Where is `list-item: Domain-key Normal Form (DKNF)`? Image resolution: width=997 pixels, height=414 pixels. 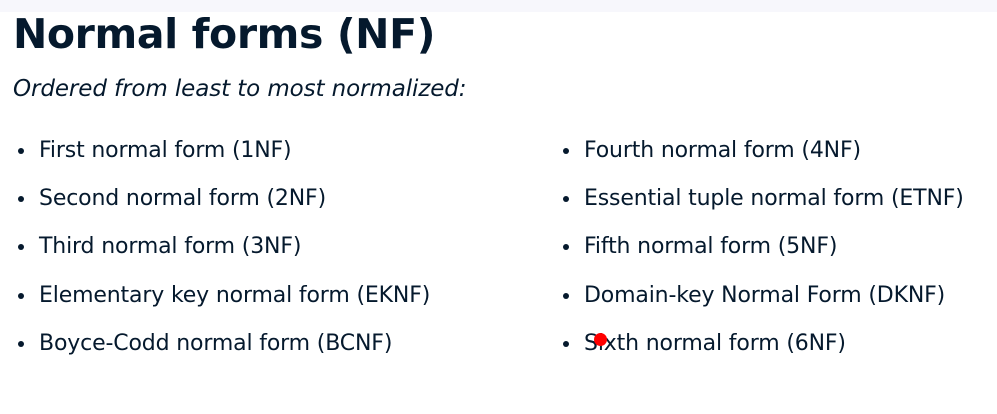
list-item: Domain-key Normal Form (DKNF) is located at coordinates (761, 295).